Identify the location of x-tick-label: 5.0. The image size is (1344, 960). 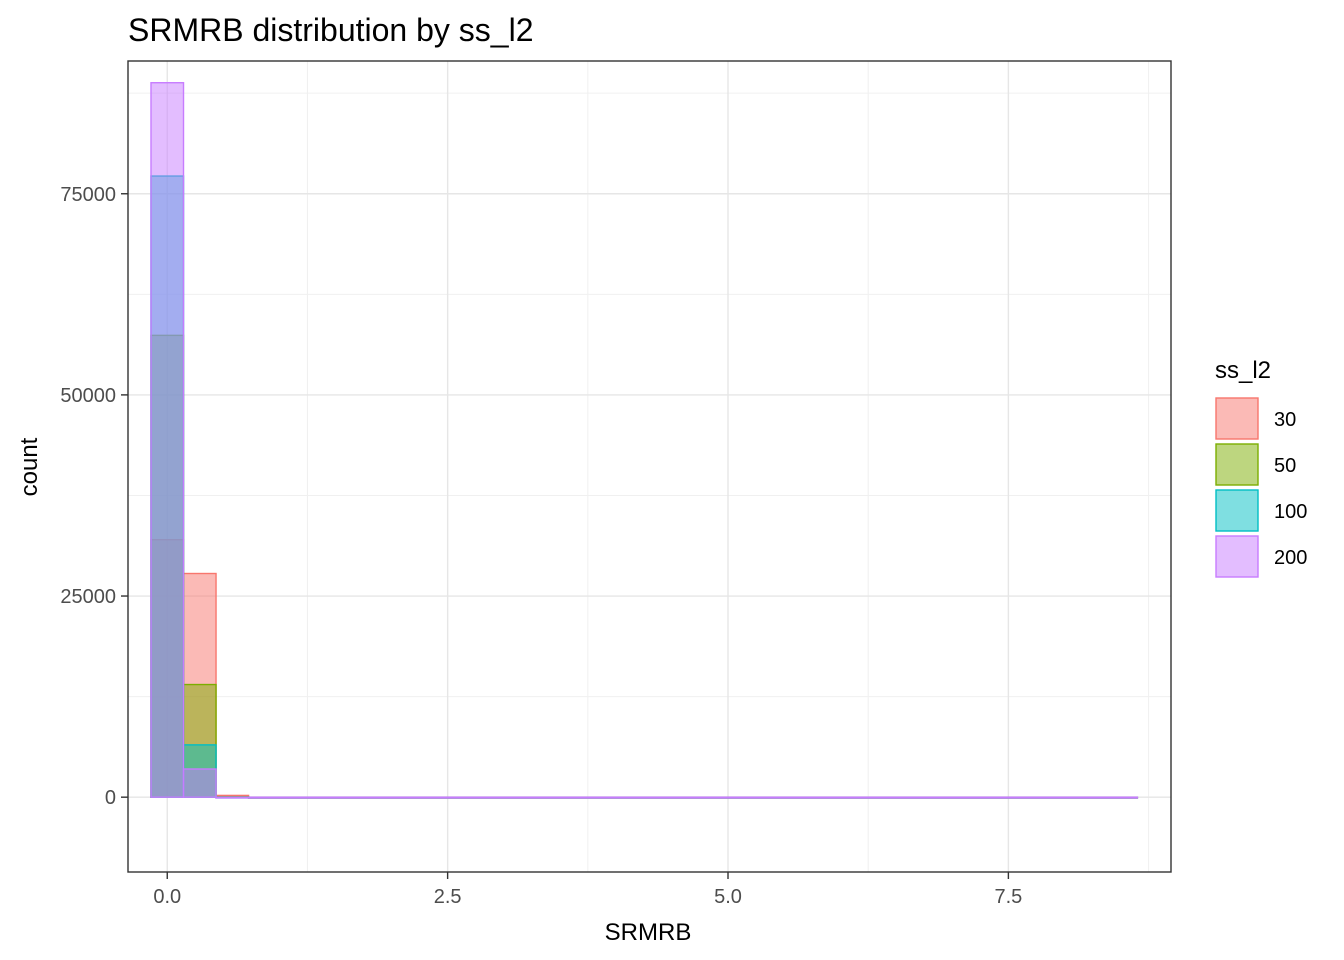
(728, 897).